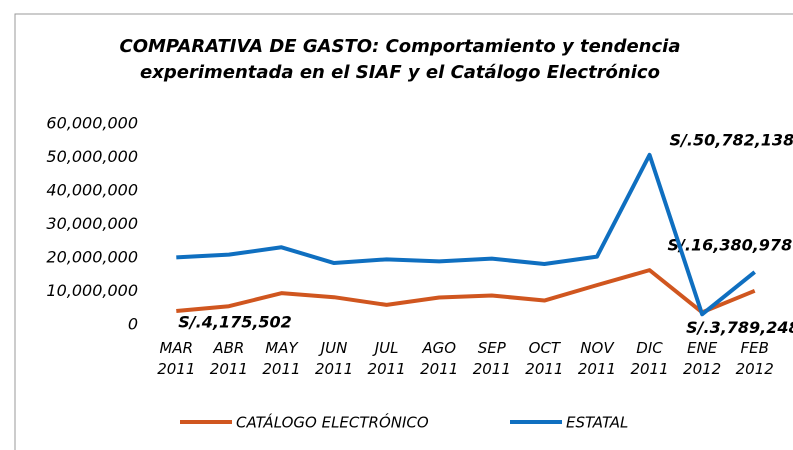 The width and height of the screenshot is (793, 450). I want to click on x-tick-label: SEP 2011, so click(491, 358).